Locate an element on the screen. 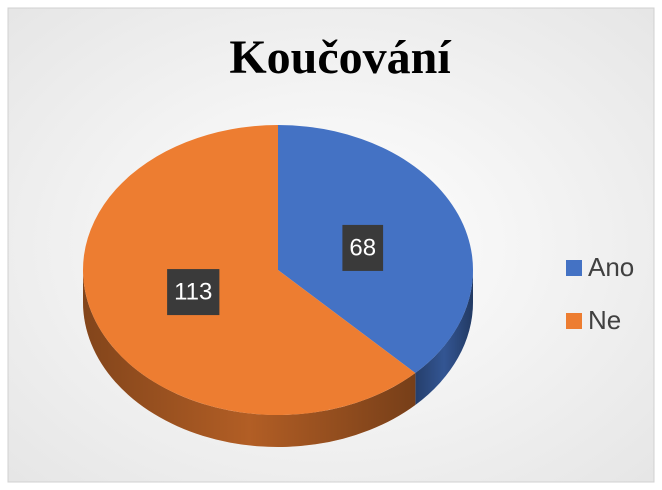  chart-title: Koučování is located at coordinates (340, 57).